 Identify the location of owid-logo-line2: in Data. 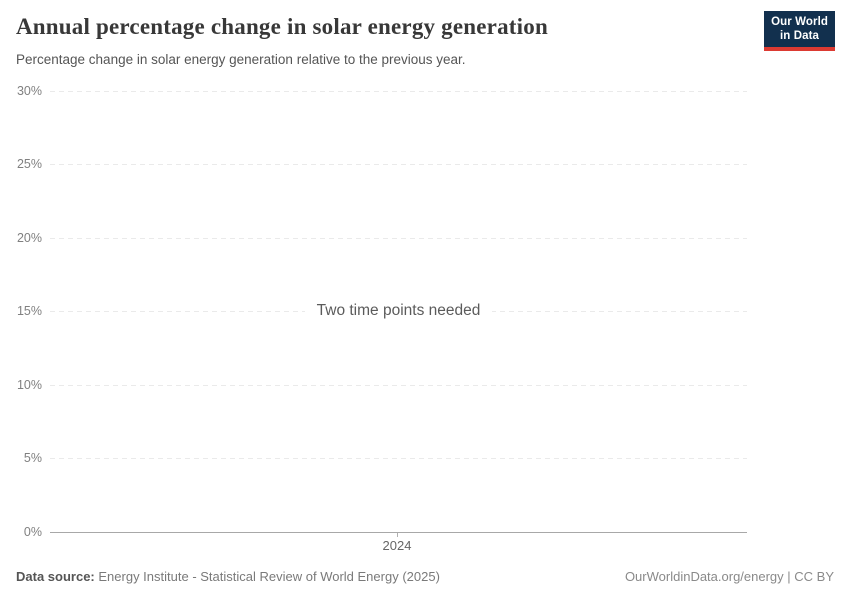
(800, 35).